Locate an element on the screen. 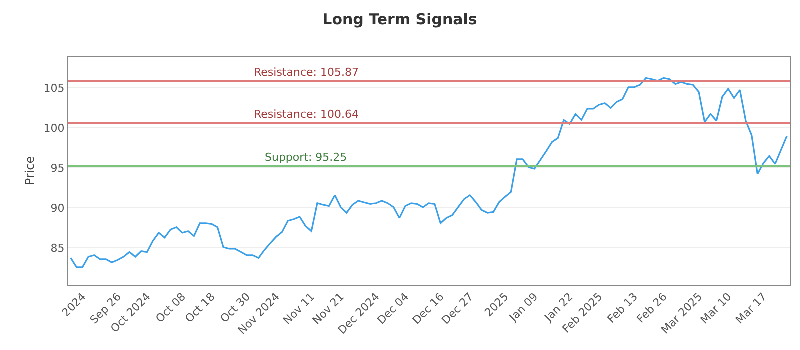 This screenshot has height=350, width=800. y-tick-label: 85 is located at coordinates (57, 249).